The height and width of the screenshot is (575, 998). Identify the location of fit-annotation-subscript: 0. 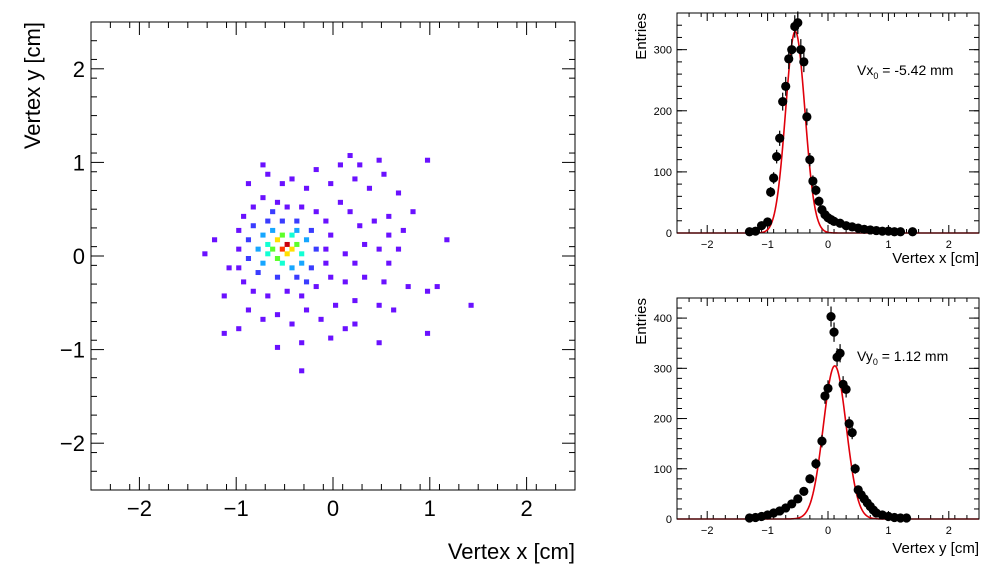
(875, 362).